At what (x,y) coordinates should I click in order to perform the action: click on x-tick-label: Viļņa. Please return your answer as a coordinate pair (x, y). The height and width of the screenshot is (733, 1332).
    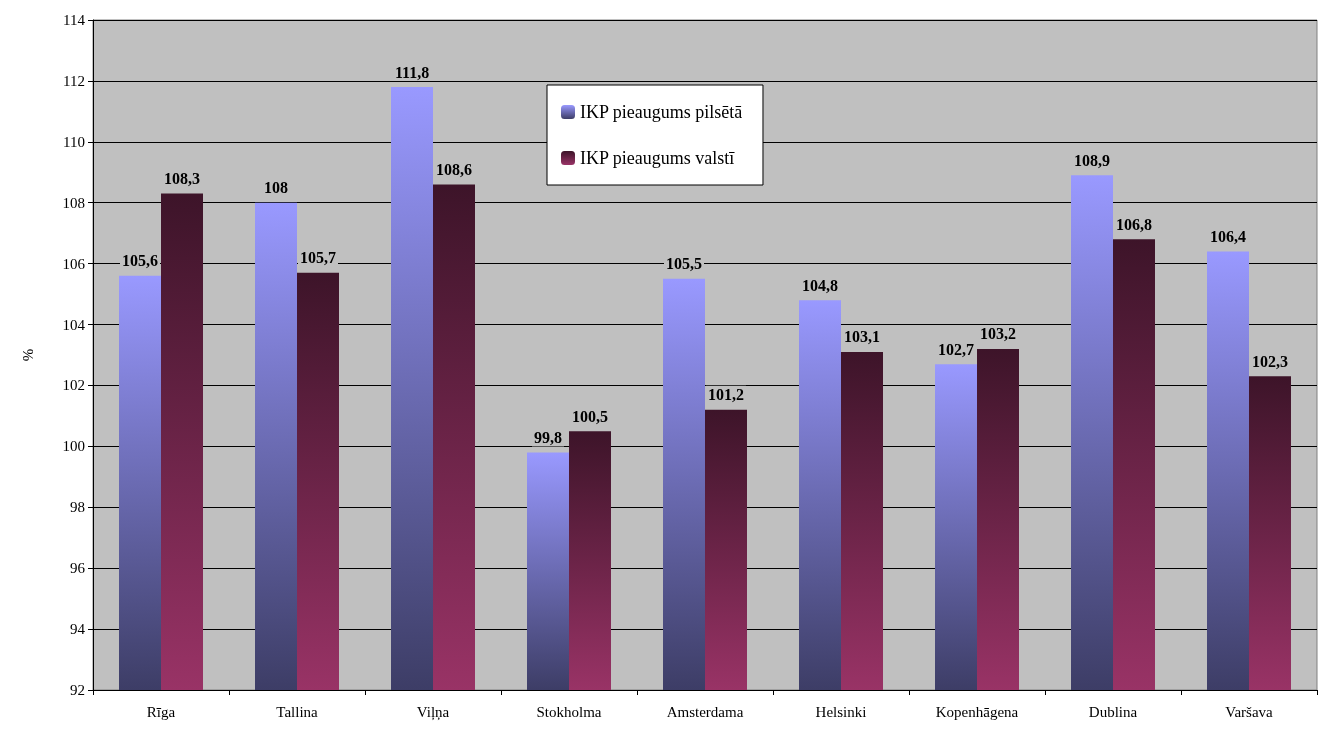
    Looking at the image, I should click on (433, 712).